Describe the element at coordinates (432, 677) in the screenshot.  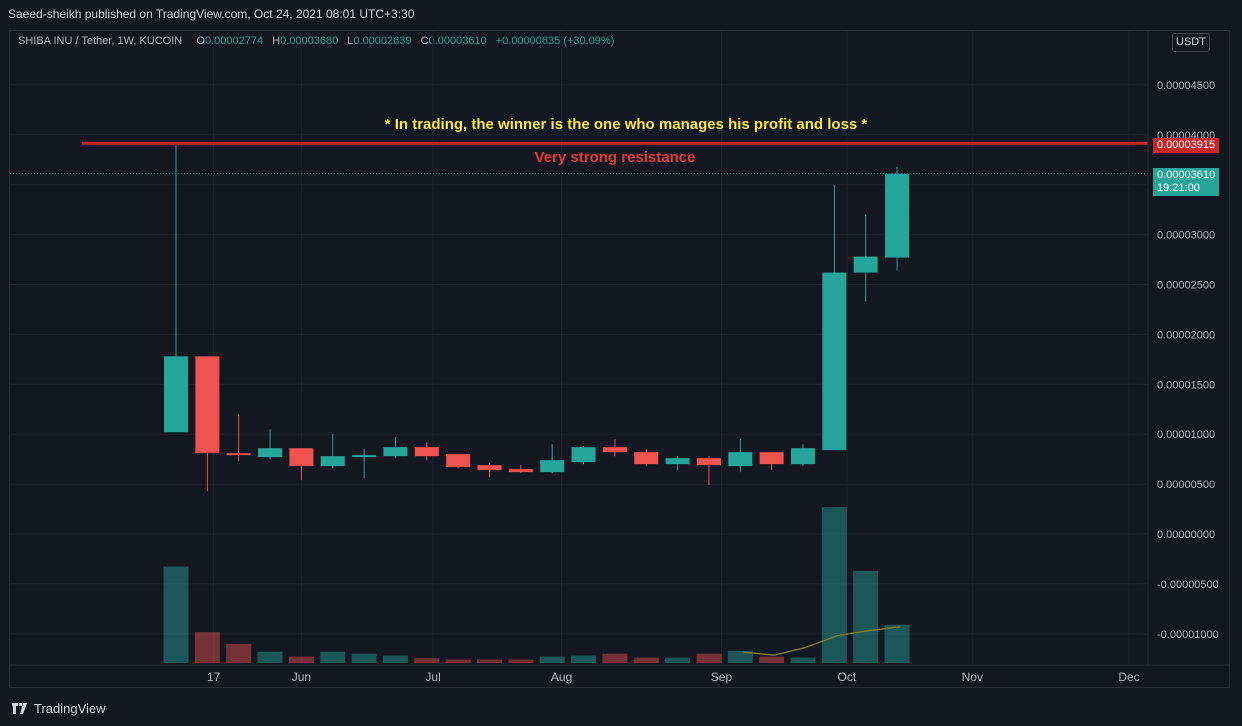
I see `time-tick-label: Jul` at that location.